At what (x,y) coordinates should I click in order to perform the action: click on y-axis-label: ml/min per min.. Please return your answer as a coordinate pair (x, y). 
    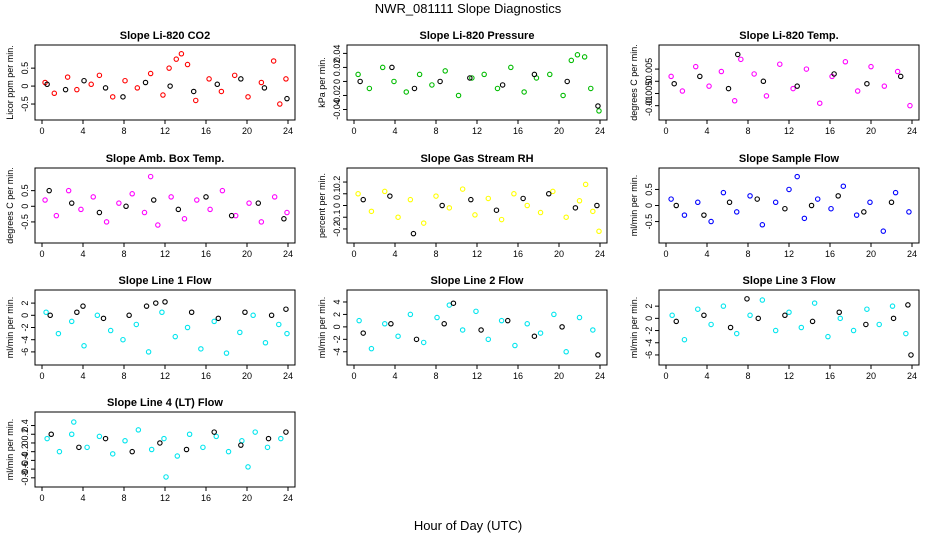
    Looking at the image, I should click on (10, 450).